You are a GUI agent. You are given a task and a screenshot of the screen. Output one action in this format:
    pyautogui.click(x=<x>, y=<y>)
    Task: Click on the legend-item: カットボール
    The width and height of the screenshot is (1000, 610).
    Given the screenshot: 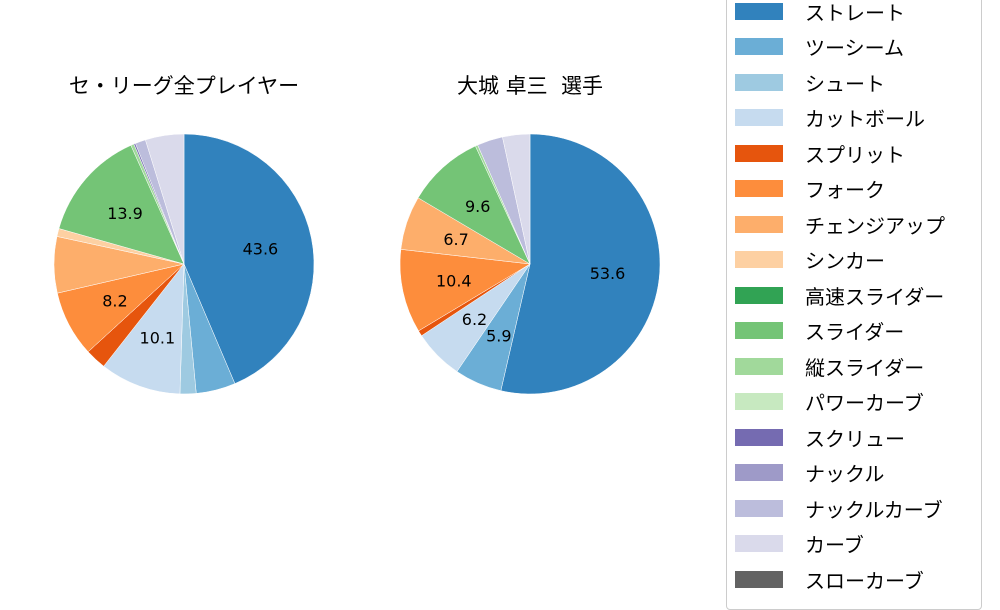 What is the action you would take?
    pyautogui.click(x=830, y=118)
    